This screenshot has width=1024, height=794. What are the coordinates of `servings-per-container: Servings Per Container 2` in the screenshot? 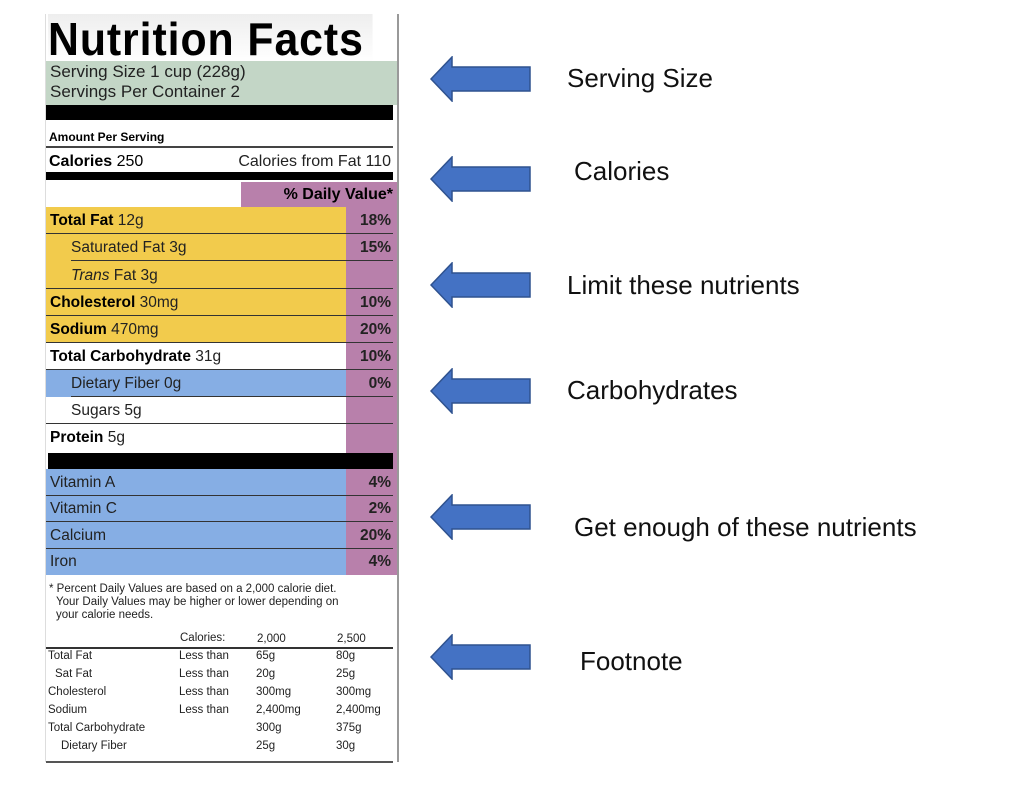 It's located at (145, 91).